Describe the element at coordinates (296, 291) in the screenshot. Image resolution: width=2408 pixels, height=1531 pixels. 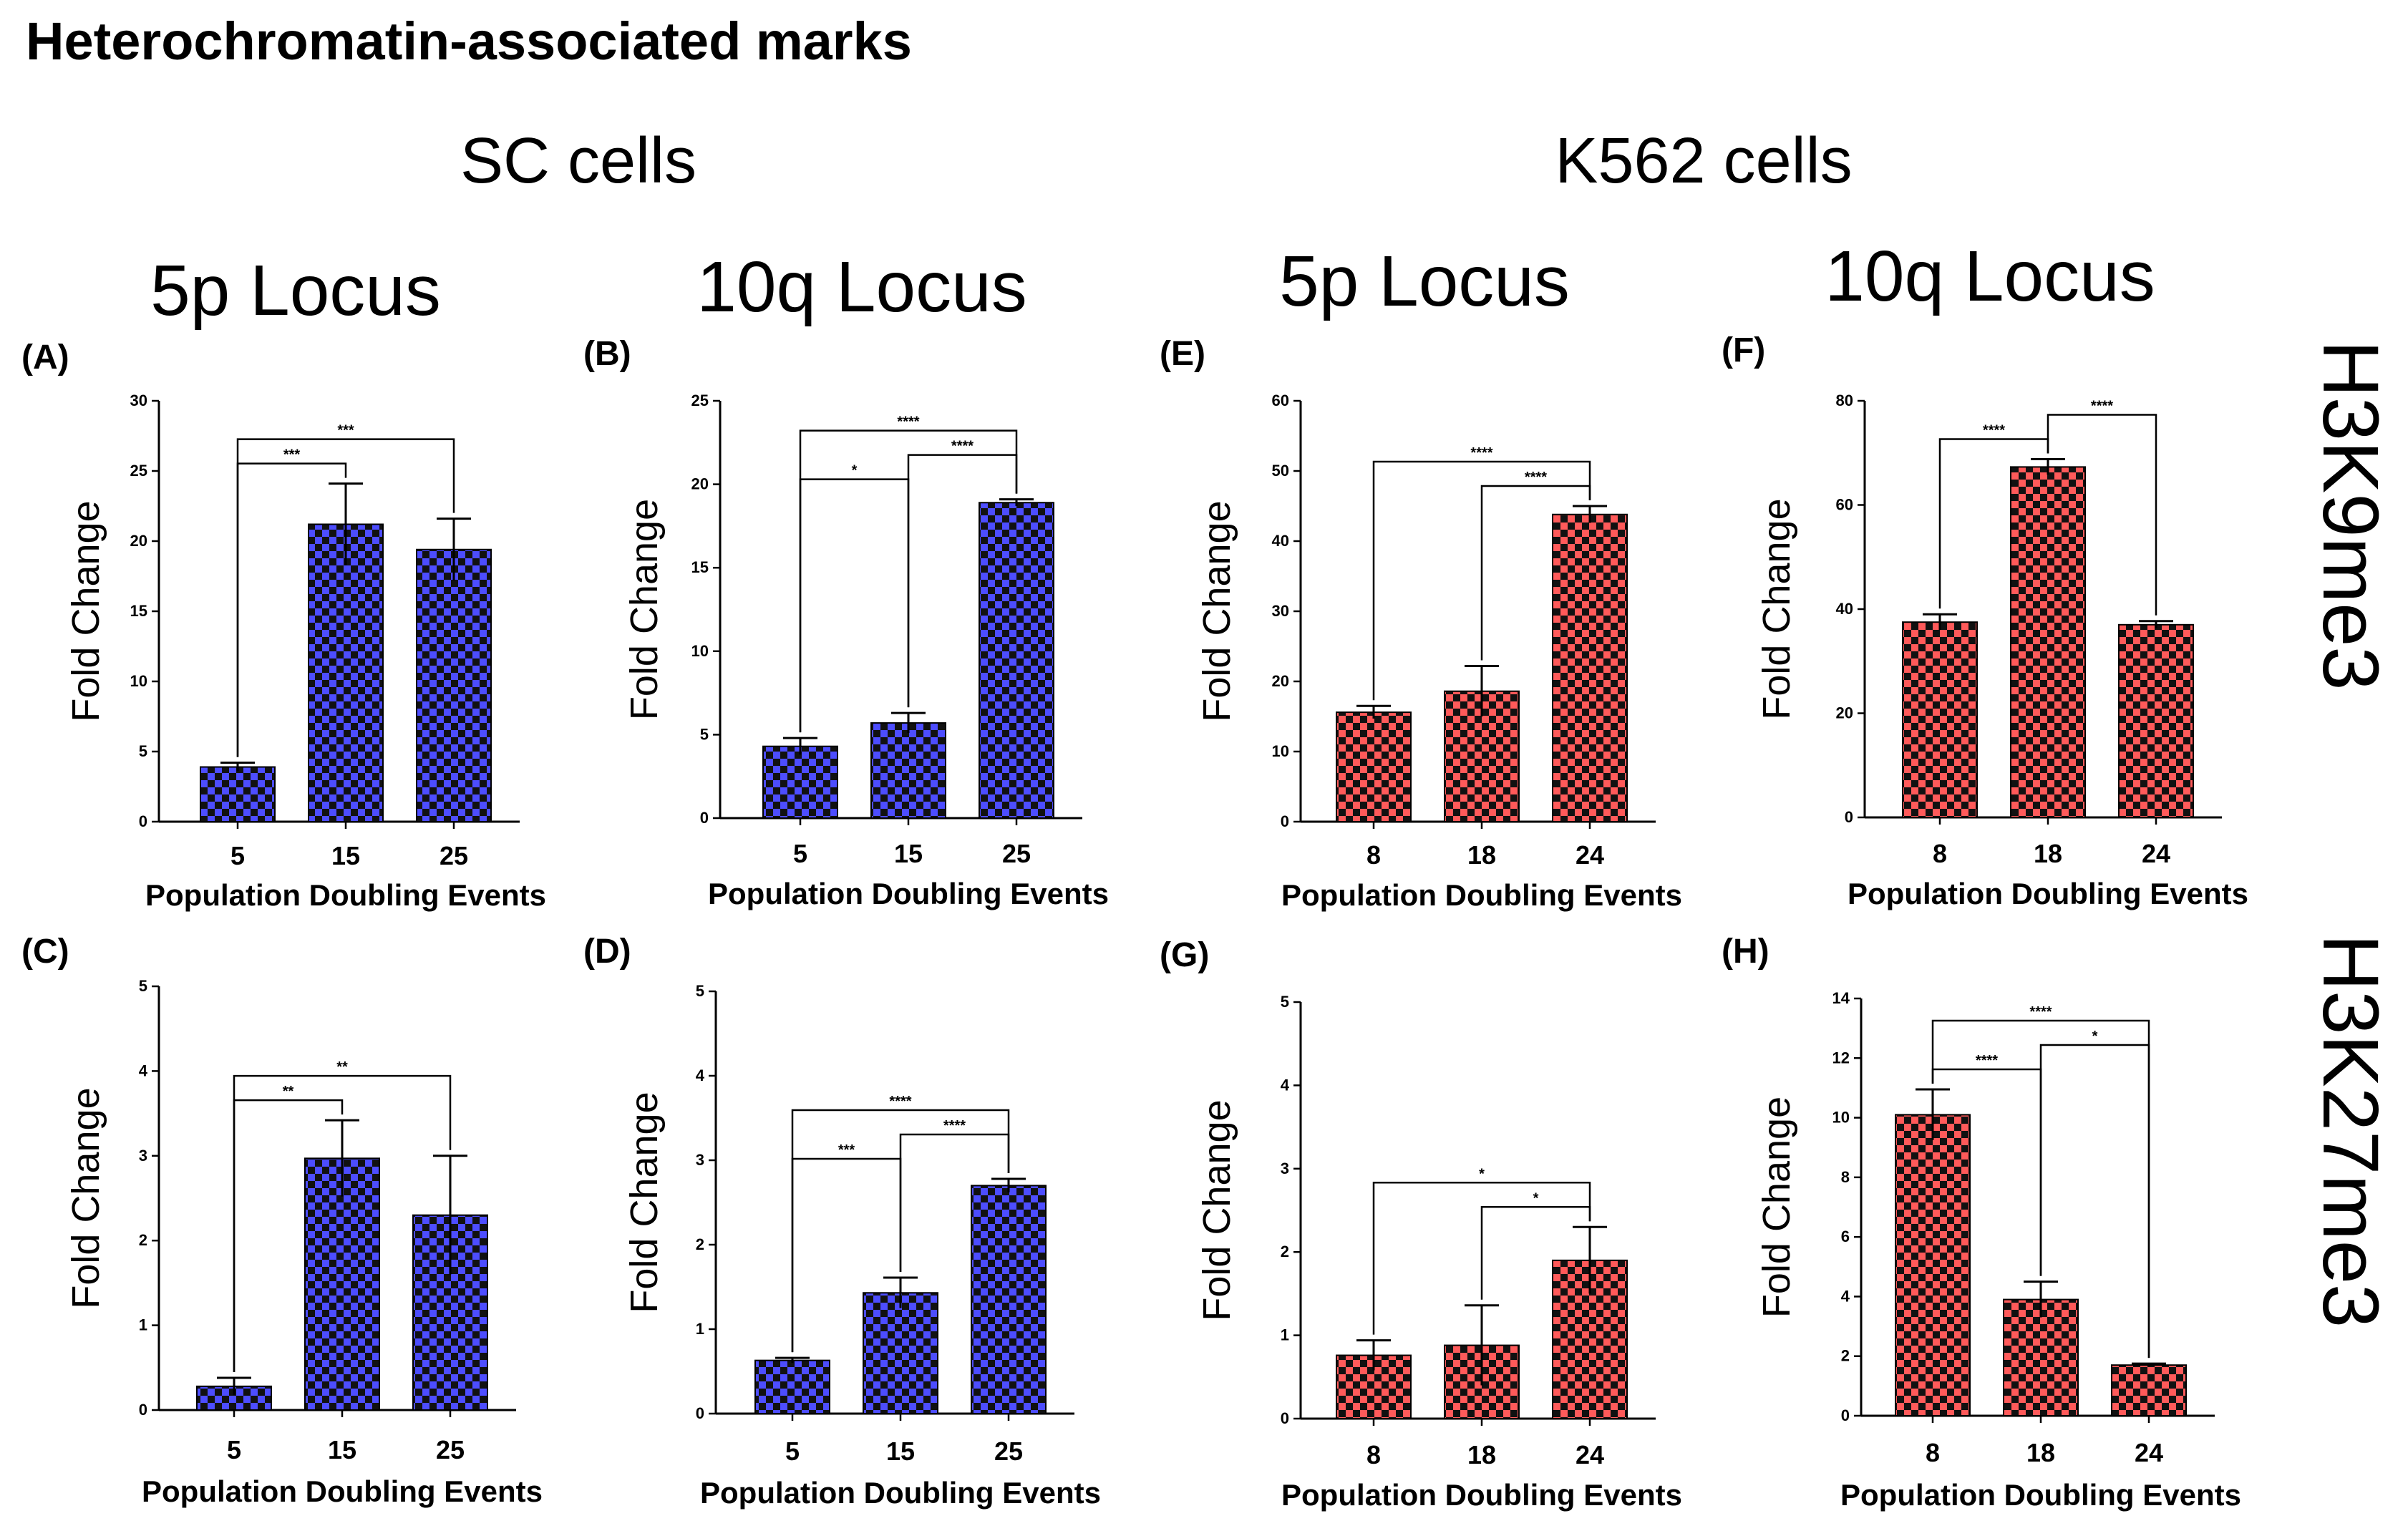
I see `locus-title-sc-5p: 5p Locus` at that location.